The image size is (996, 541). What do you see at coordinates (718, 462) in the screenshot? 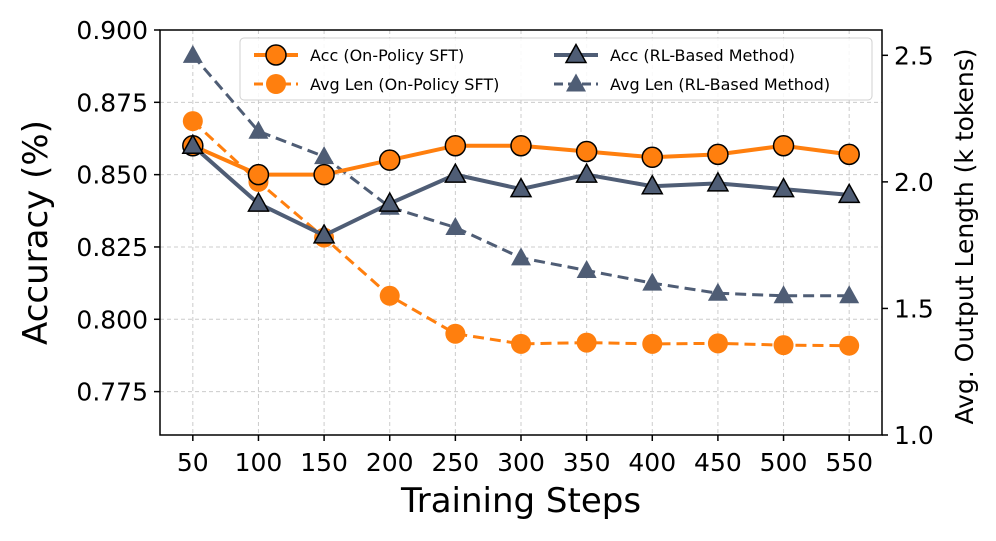
I see `x-tick-label: 450` at bounding box center [718, 462].